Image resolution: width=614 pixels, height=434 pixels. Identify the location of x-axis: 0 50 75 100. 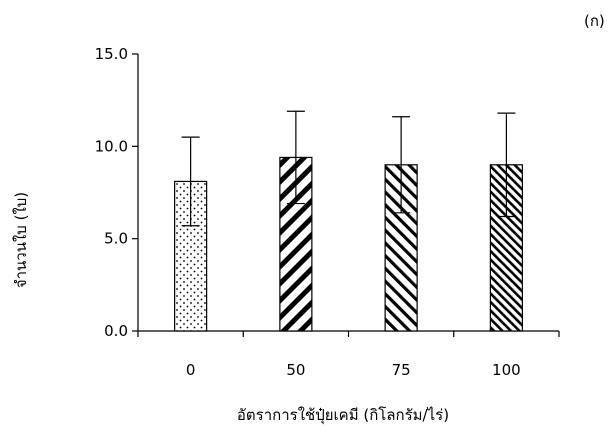
(348, 354).